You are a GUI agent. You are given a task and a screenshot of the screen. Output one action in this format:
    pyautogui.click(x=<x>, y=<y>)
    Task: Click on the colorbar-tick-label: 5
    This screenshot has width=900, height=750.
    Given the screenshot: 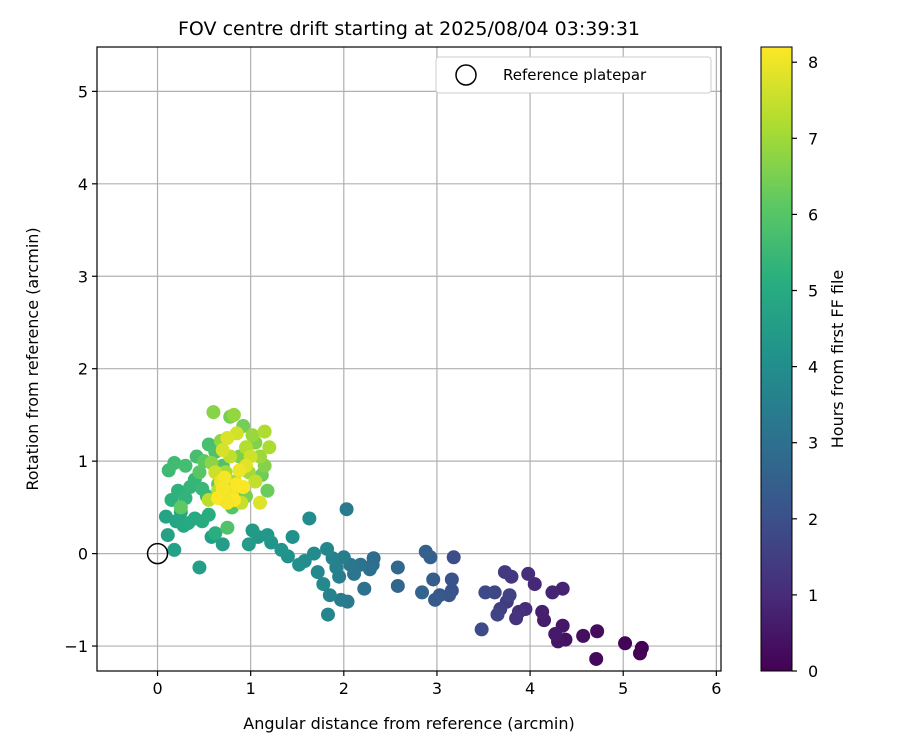 What is the action you would take?
    pyautogui.click(x=813, y=291)
    